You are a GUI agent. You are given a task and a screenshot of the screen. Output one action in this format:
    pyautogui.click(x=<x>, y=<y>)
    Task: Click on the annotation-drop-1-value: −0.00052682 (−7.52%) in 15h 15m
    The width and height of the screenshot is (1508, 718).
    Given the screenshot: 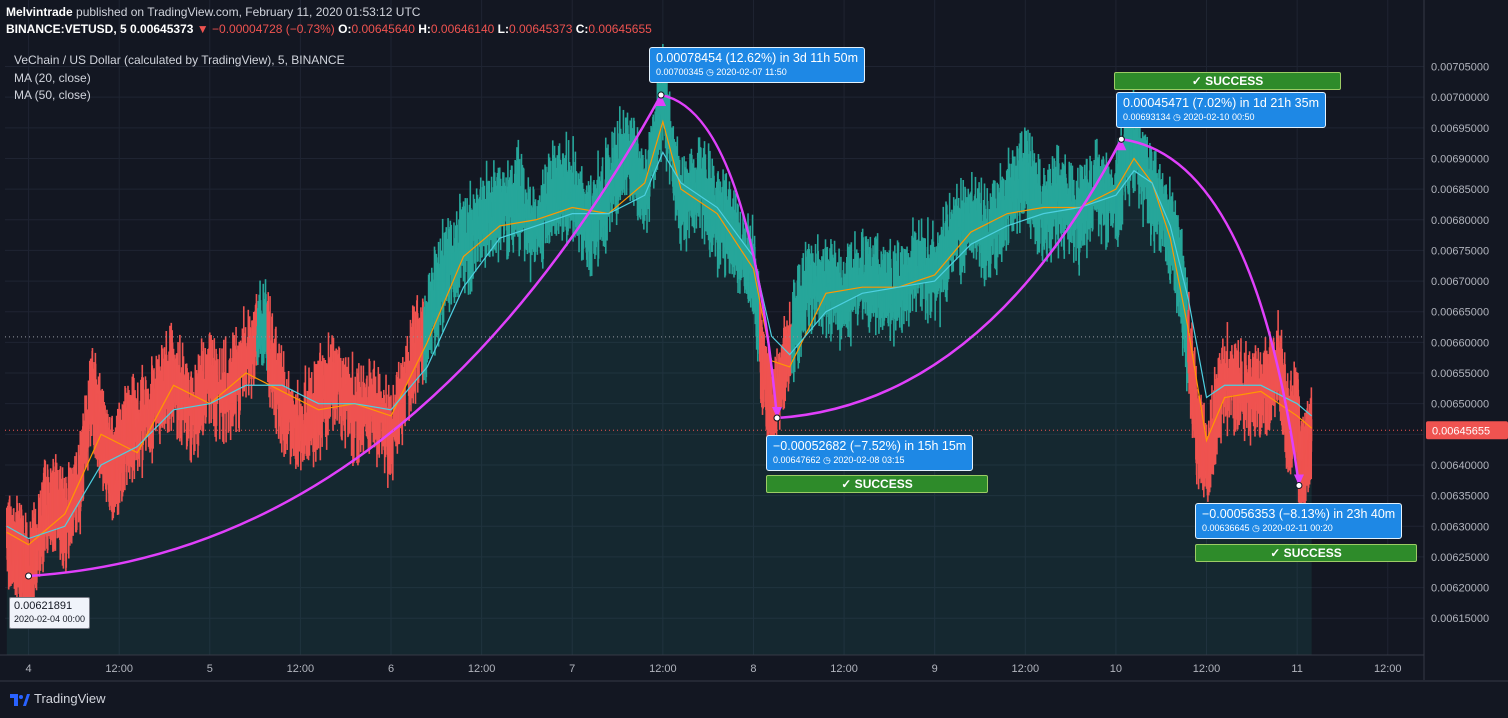 What is the action you would take?
    pyautogui.click(x=870, y=446)
    